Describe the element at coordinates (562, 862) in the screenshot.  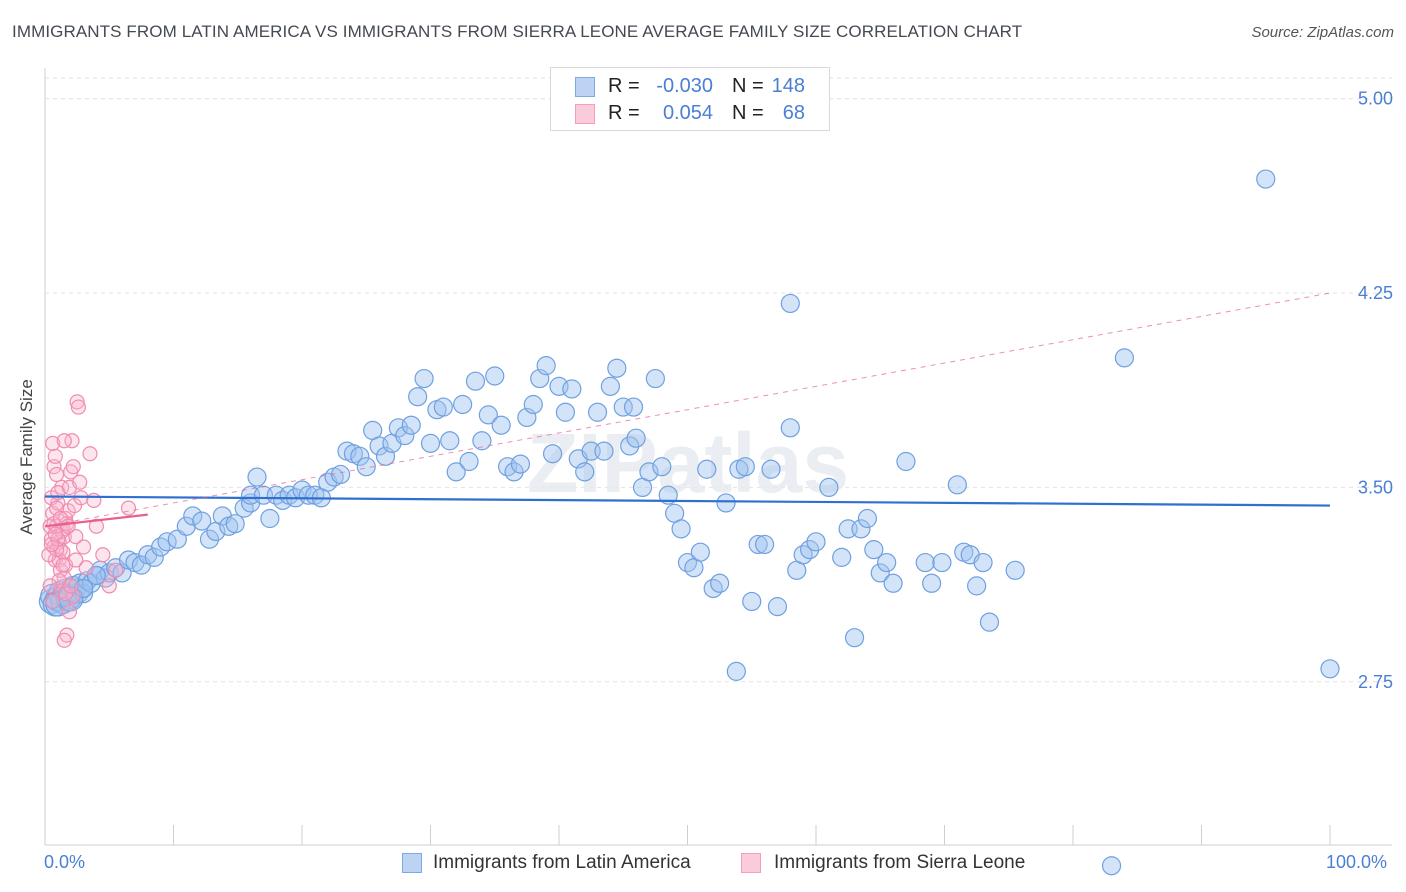
I see `bottom-legend-label-latin-america: Immigrants from Latin America` at that location.